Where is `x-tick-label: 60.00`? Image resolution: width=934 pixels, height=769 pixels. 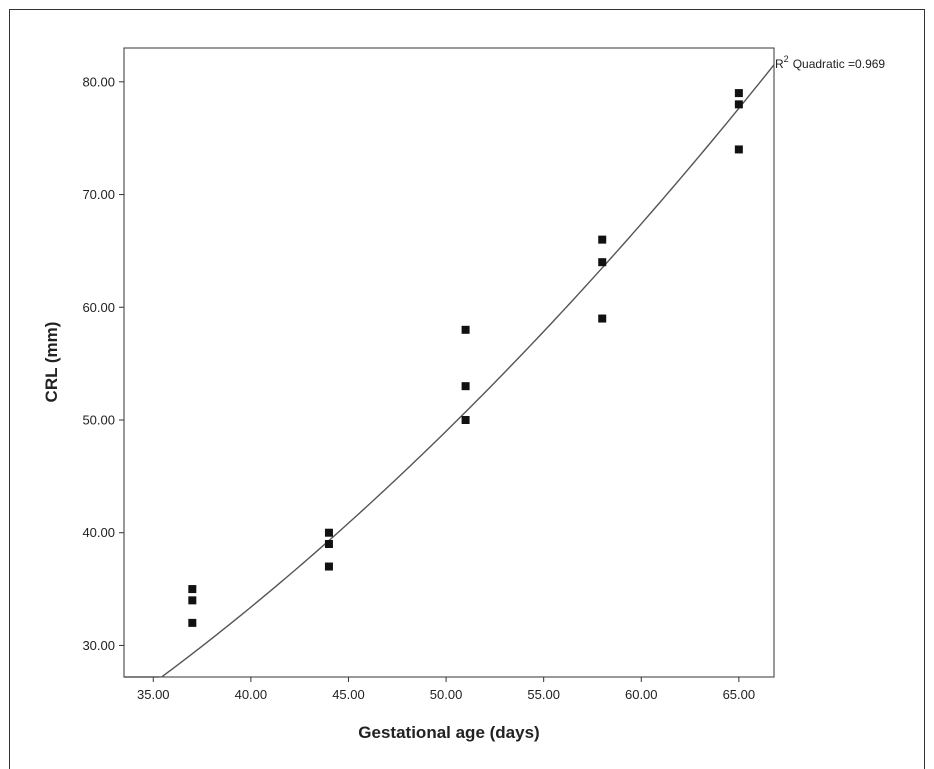
x-tick-label: 60.00 is located at coordinates (641, 694).